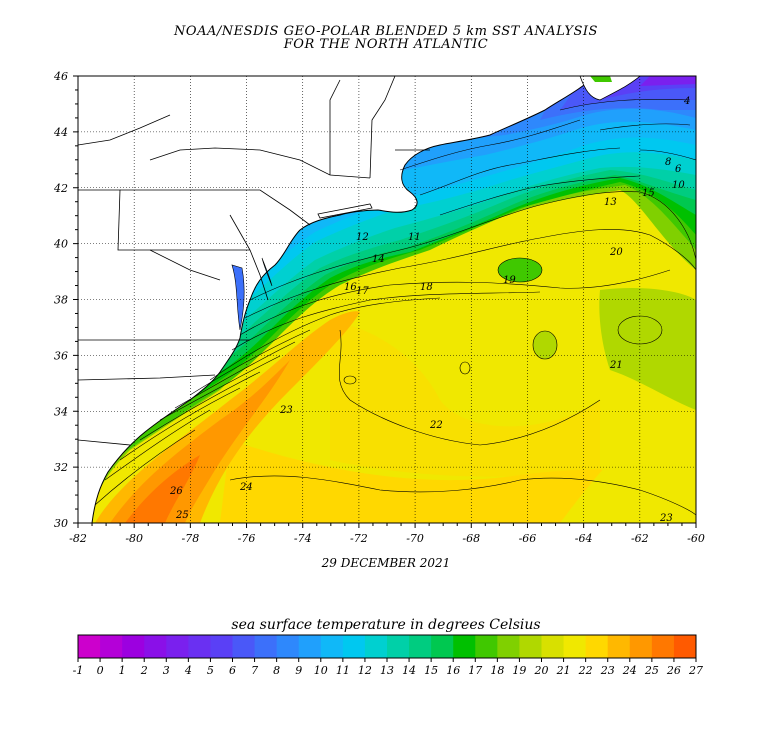 The width and height of the screenshot is (772, 750). Describe the element at coordinates (378, 259) in the screenshot. I see `contour-label: 14` at that location.